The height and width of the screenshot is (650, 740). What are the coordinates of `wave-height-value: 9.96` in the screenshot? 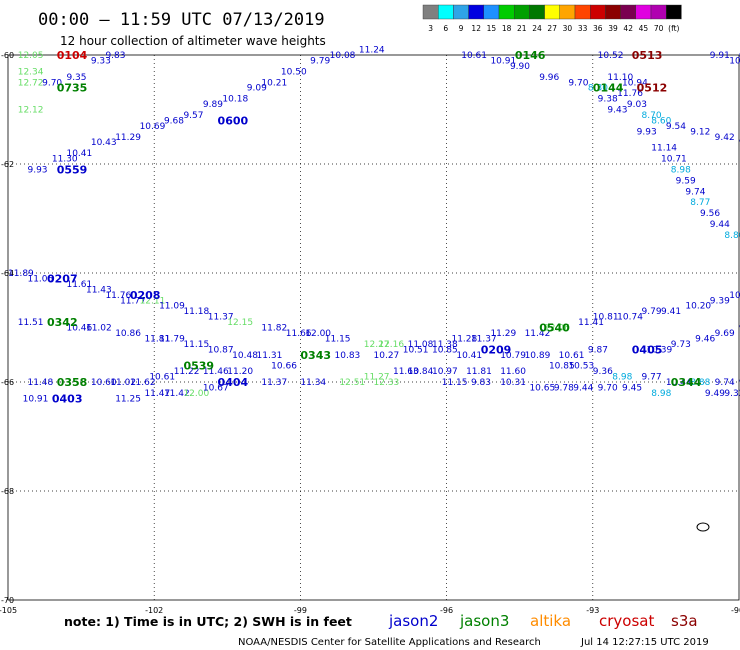 It's located at (549, 78).